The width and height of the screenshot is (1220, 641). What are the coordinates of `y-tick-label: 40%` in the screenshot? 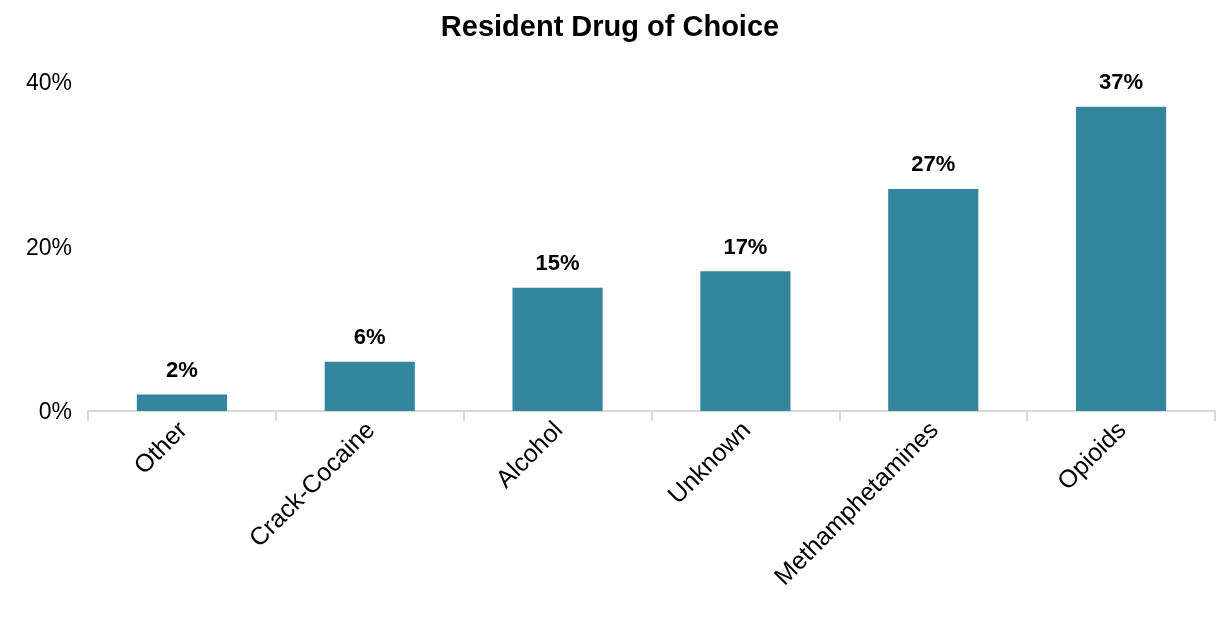 It's located at (48, 82).